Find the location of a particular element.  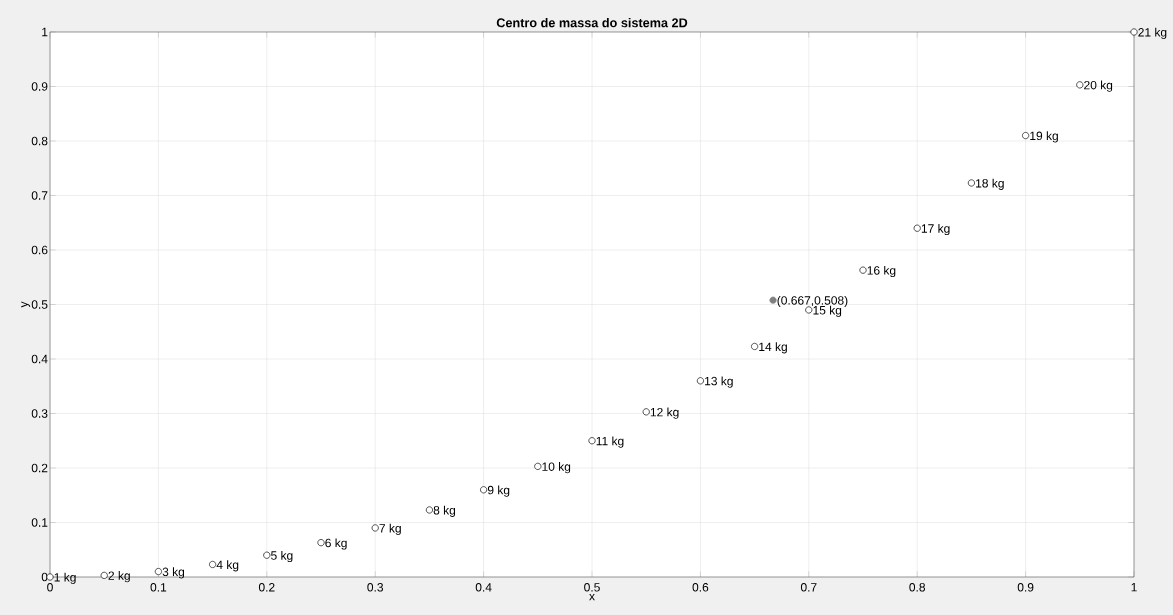

annotation: 7 kg is located at coordinates (390, 529).